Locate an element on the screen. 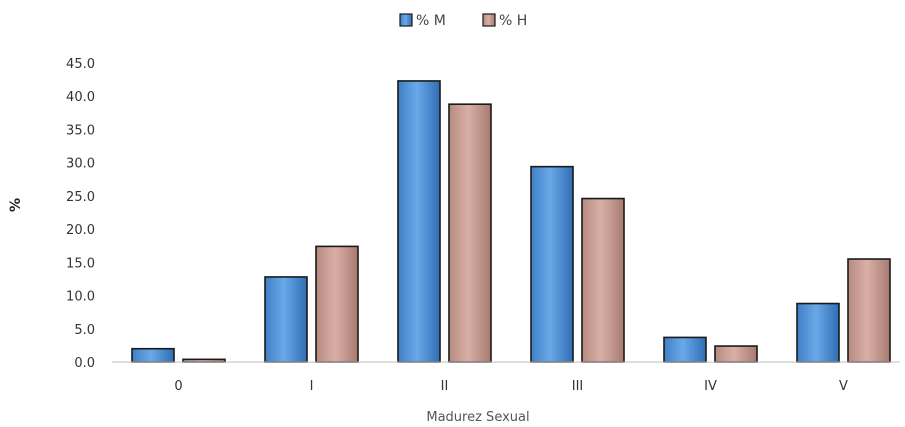 The height and width of the screenshot is (427, 905). y-axis-title: % is located at coordinates (16, 205).